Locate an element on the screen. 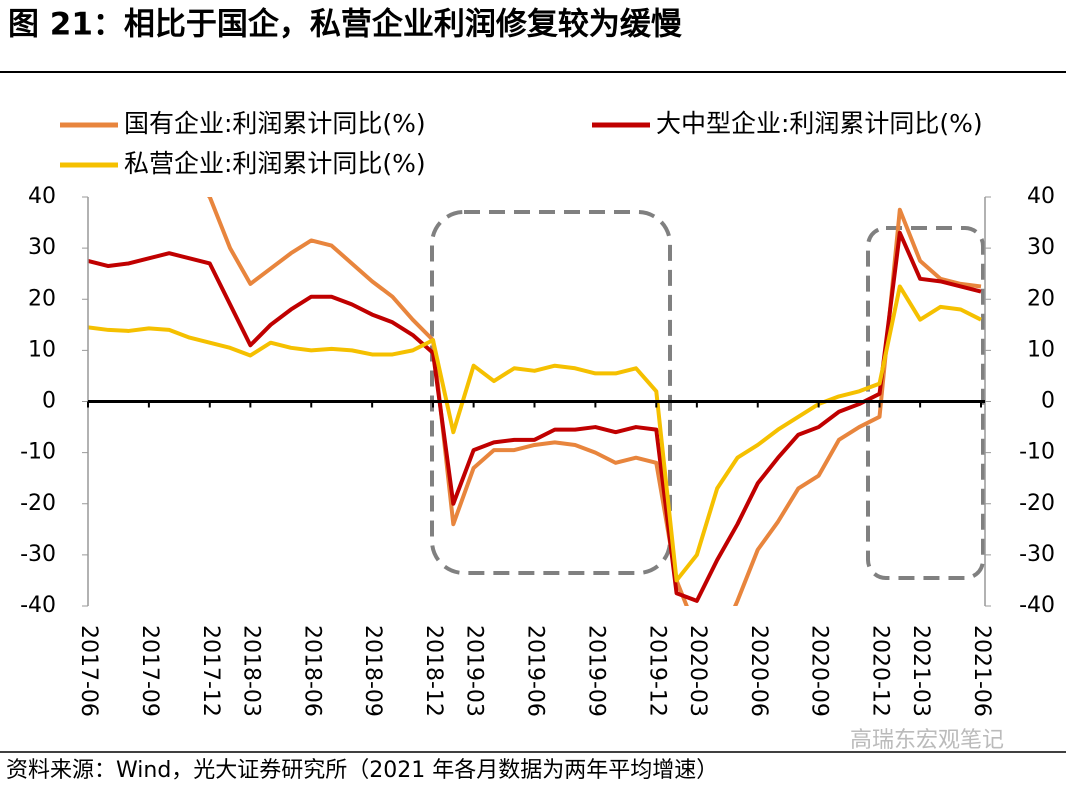 The height and width of the screenshot is (789, 1066). x-tick-label: 2018-03 is located at coordinates (250, 671).